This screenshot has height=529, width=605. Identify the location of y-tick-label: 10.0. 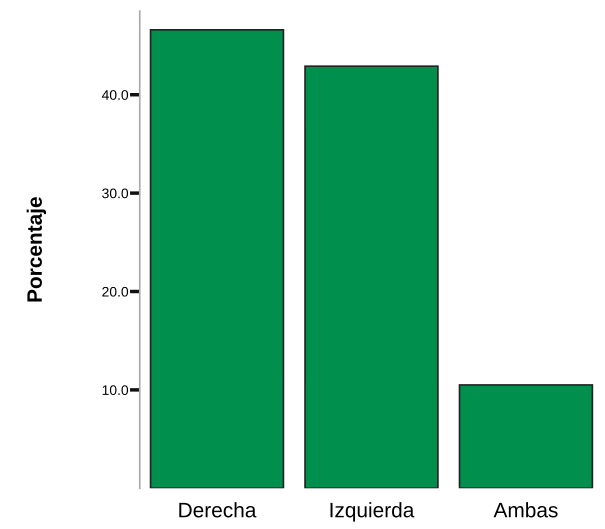
(115, 390).